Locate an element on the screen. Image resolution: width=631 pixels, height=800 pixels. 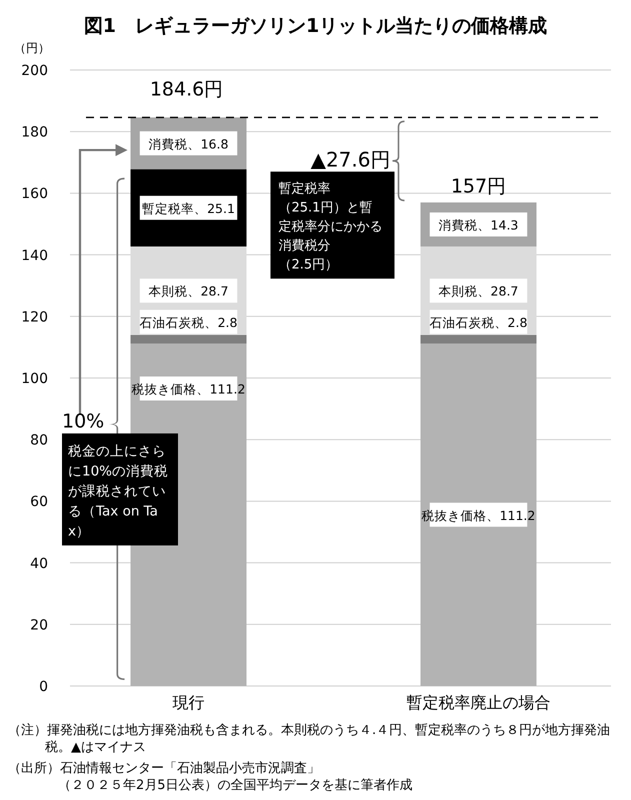
annotation: 10% is located at coordinates (83, 421).